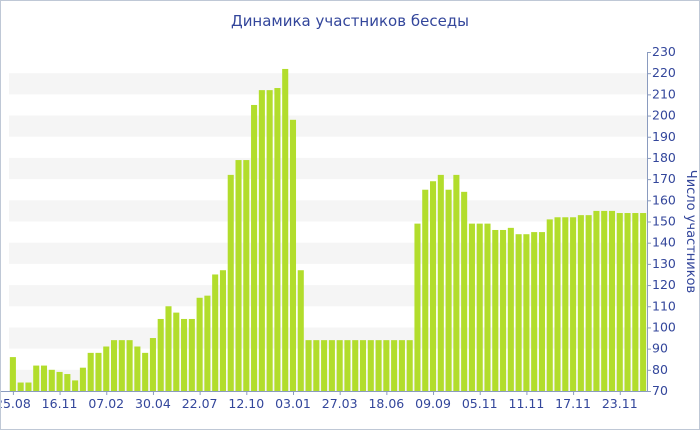 This screenshot has width=700, height=430. Describe the element at coordinates (573, 403) in the screenshot. I see `x-tick-label: 17.11` at that location.